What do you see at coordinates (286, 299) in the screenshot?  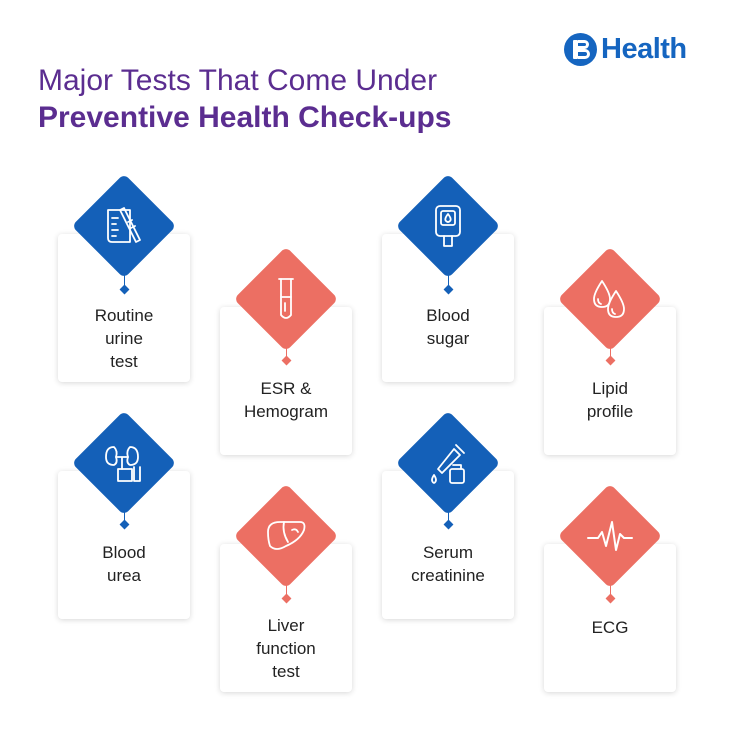 I see `test-tube-icon` at bounding box center [286, 299].